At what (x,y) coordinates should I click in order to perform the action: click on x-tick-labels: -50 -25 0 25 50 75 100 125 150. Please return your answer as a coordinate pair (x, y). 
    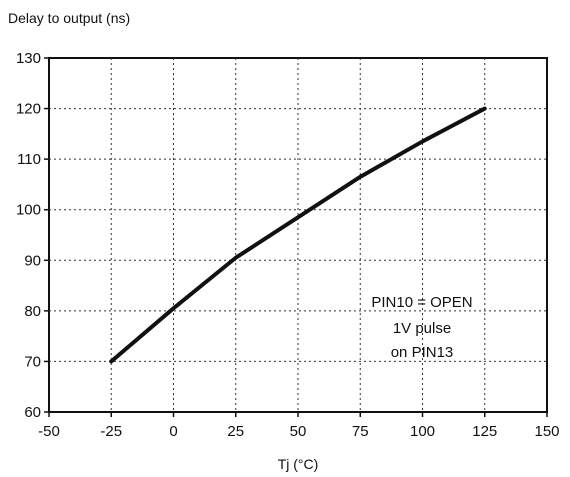
    Looking at the image, I should click on (298, 431).